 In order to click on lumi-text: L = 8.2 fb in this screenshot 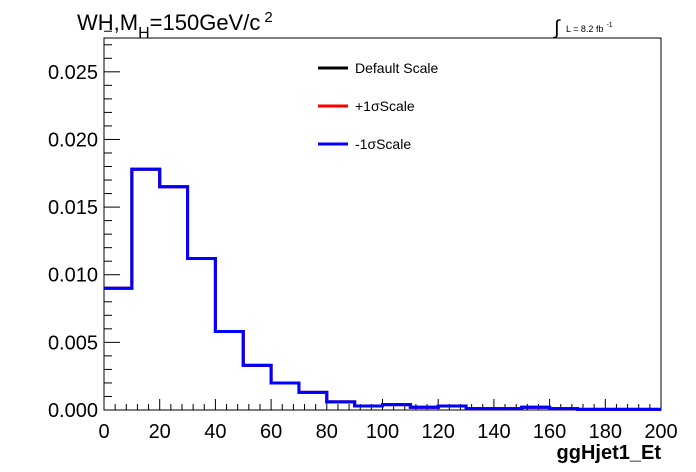, I will do `click(584, 29)`.